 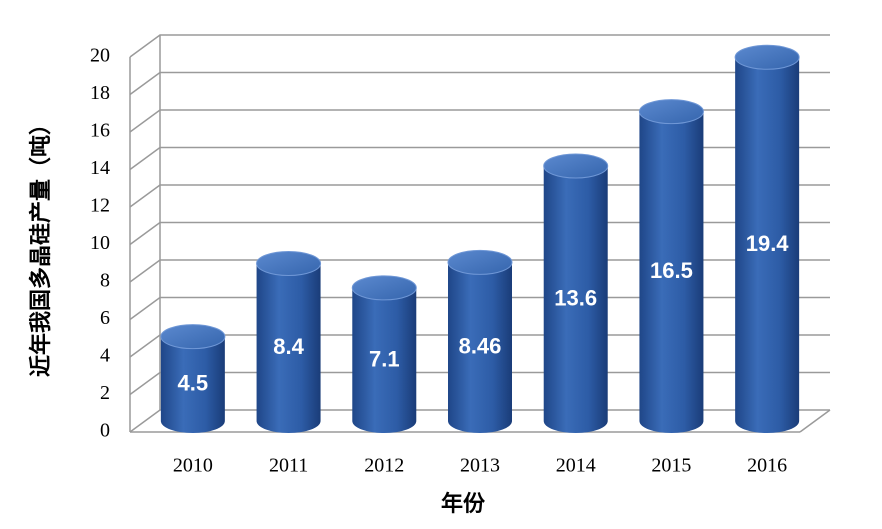 What do you see at coordinates (100, 243) in the screenshot?
I see `y-tick-label: 10` at bounding box center [100, 243].